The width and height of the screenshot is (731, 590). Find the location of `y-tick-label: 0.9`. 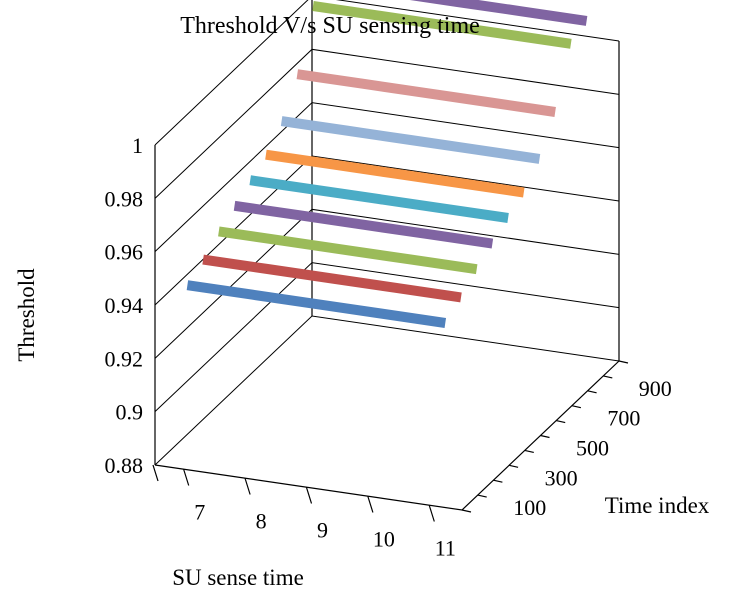

y-tick-label: 0.9 is located at coordinates (130, 412).